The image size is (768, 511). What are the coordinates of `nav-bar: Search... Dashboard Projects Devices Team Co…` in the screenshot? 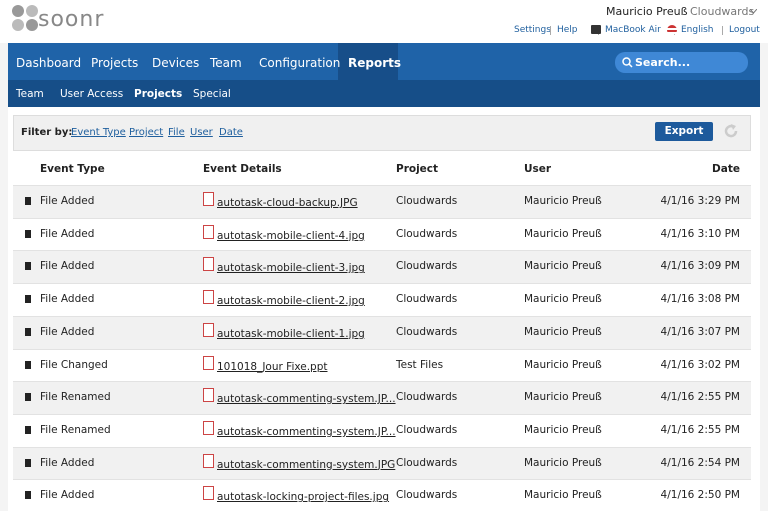 It's located at (384, 61).